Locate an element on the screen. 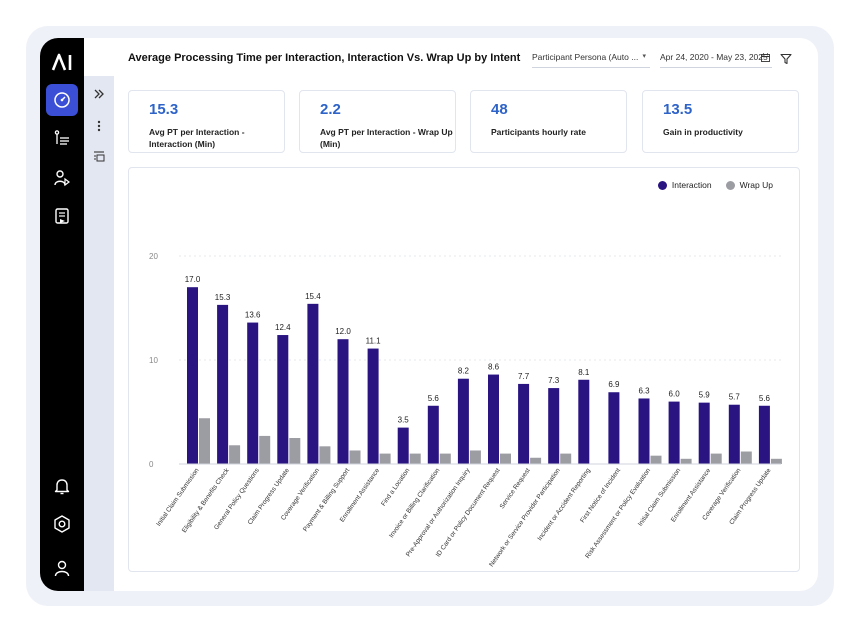 Image resolution: width=860 pixels, height=633 pixels. panel-list-button is located at coordinates (99, 156).